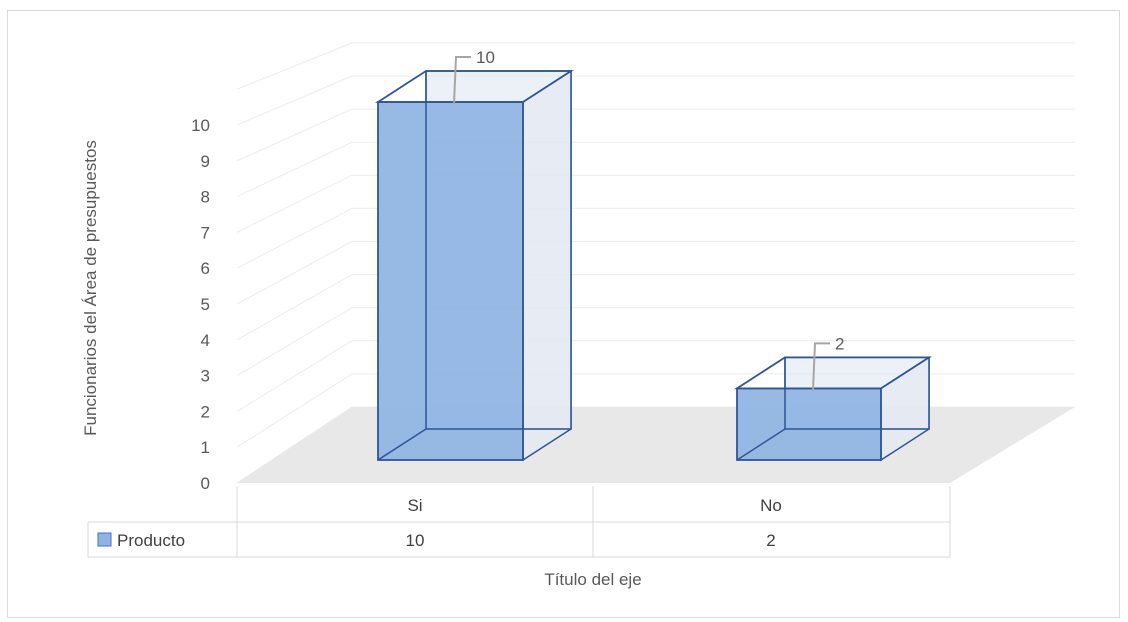 The width and height of the screenshot is (1128, 622). Describe the element at coordinates (415, 540) in the screenshot. I see `table-value-si: 10` at that location.